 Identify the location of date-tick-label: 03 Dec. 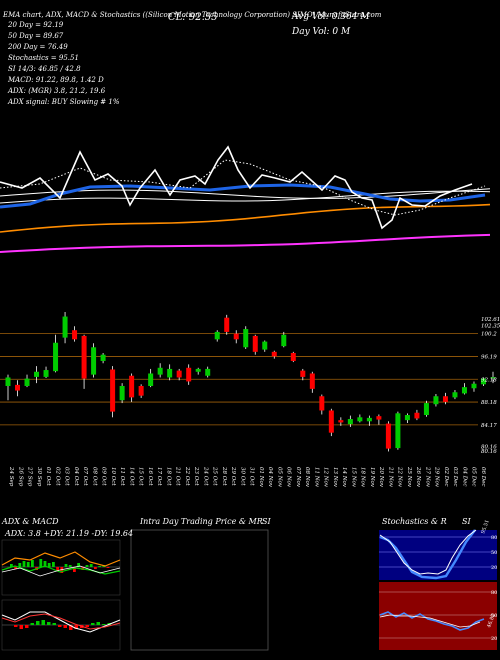
(455, 477).